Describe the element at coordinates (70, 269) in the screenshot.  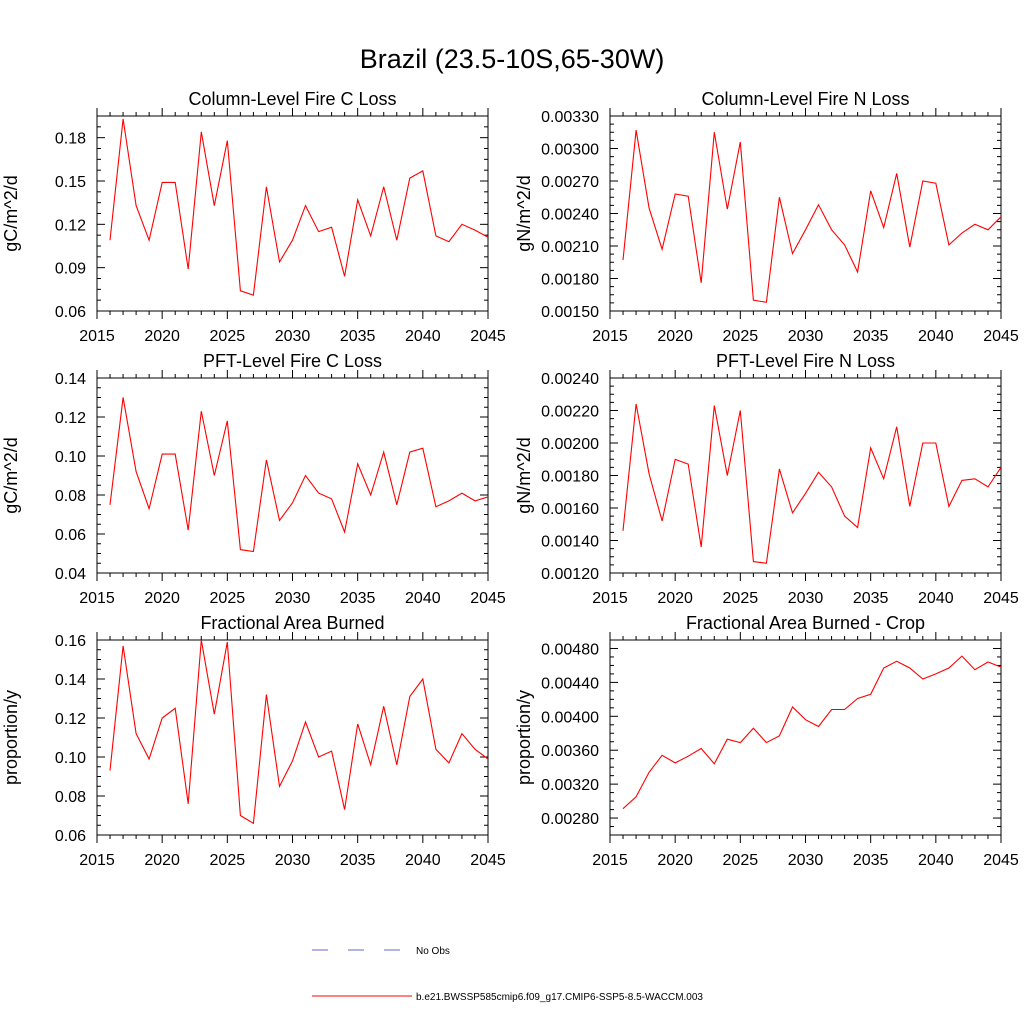
I see `y-tick-label: 0.09` at that location.